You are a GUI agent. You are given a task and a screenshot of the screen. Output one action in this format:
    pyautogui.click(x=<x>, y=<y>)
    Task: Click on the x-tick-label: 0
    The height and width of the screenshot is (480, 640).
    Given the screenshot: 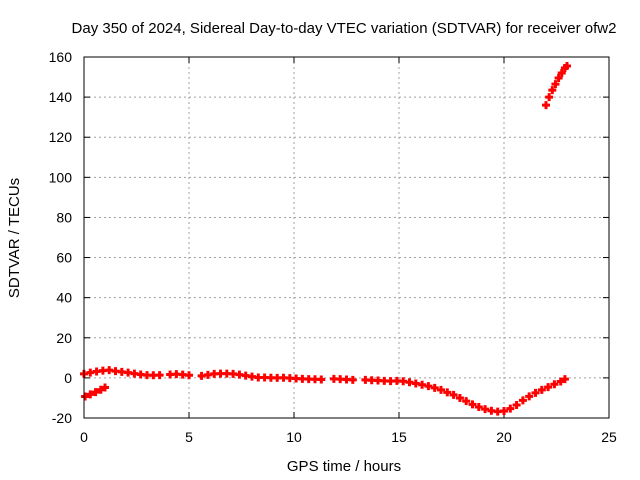 What is the action you would take?
    pyautogui.click(x=84, y=437)
    